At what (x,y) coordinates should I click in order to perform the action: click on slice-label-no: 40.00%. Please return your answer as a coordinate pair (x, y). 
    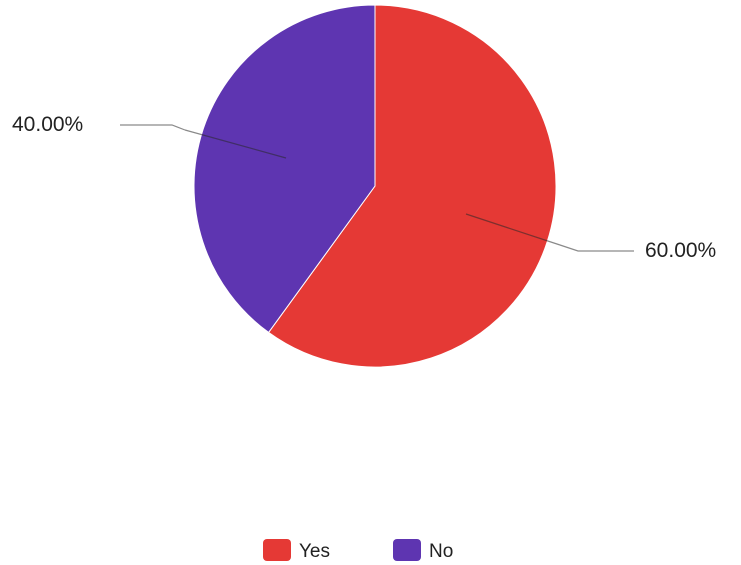
    Looking at the image, I should click on (47, 124).